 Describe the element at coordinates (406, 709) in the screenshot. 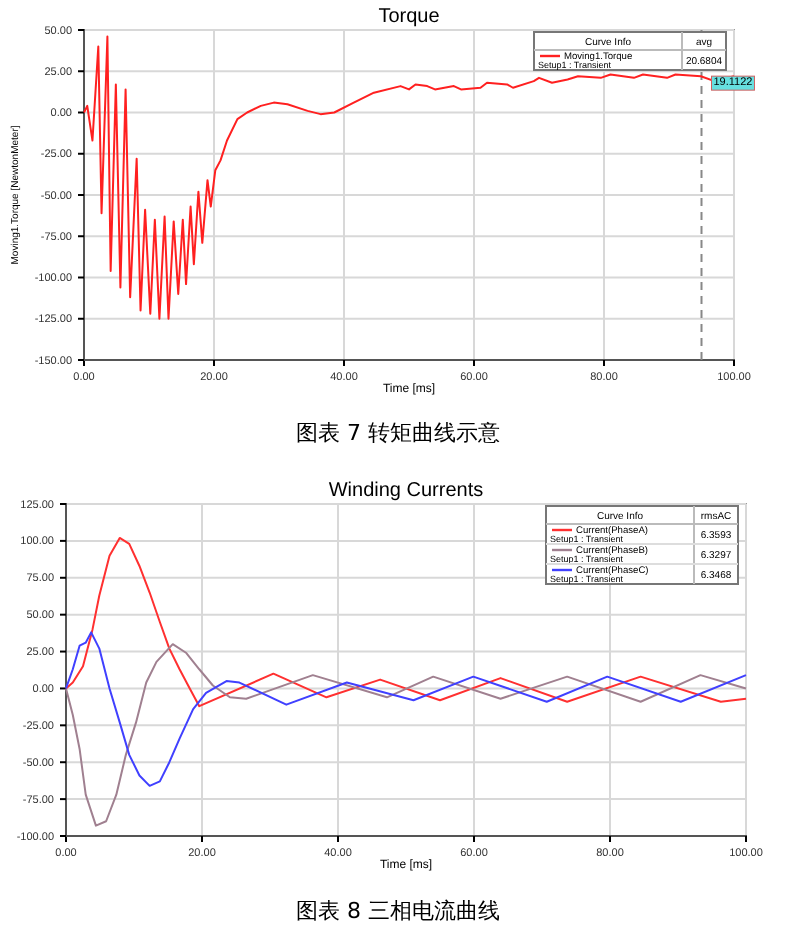

I see `line-series` at that location.